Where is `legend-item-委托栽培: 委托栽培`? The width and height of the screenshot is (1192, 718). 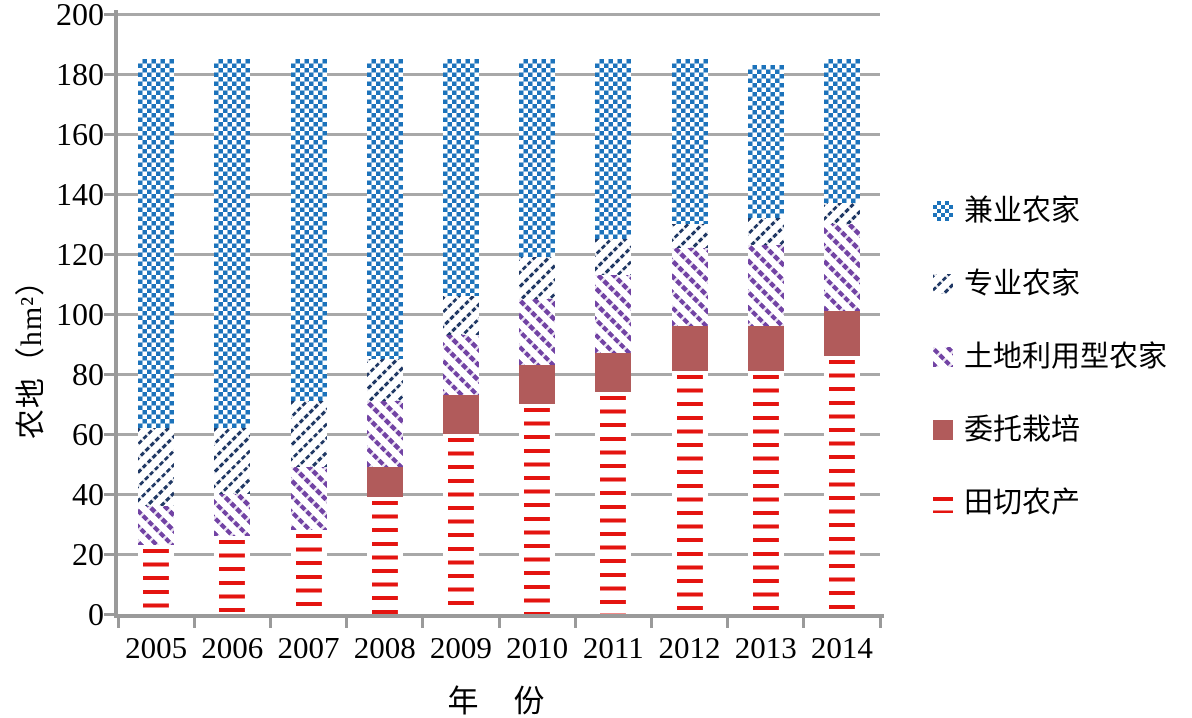 legend-item-委托栽培: 委托栽培 is located at coordinates (1050, 430).